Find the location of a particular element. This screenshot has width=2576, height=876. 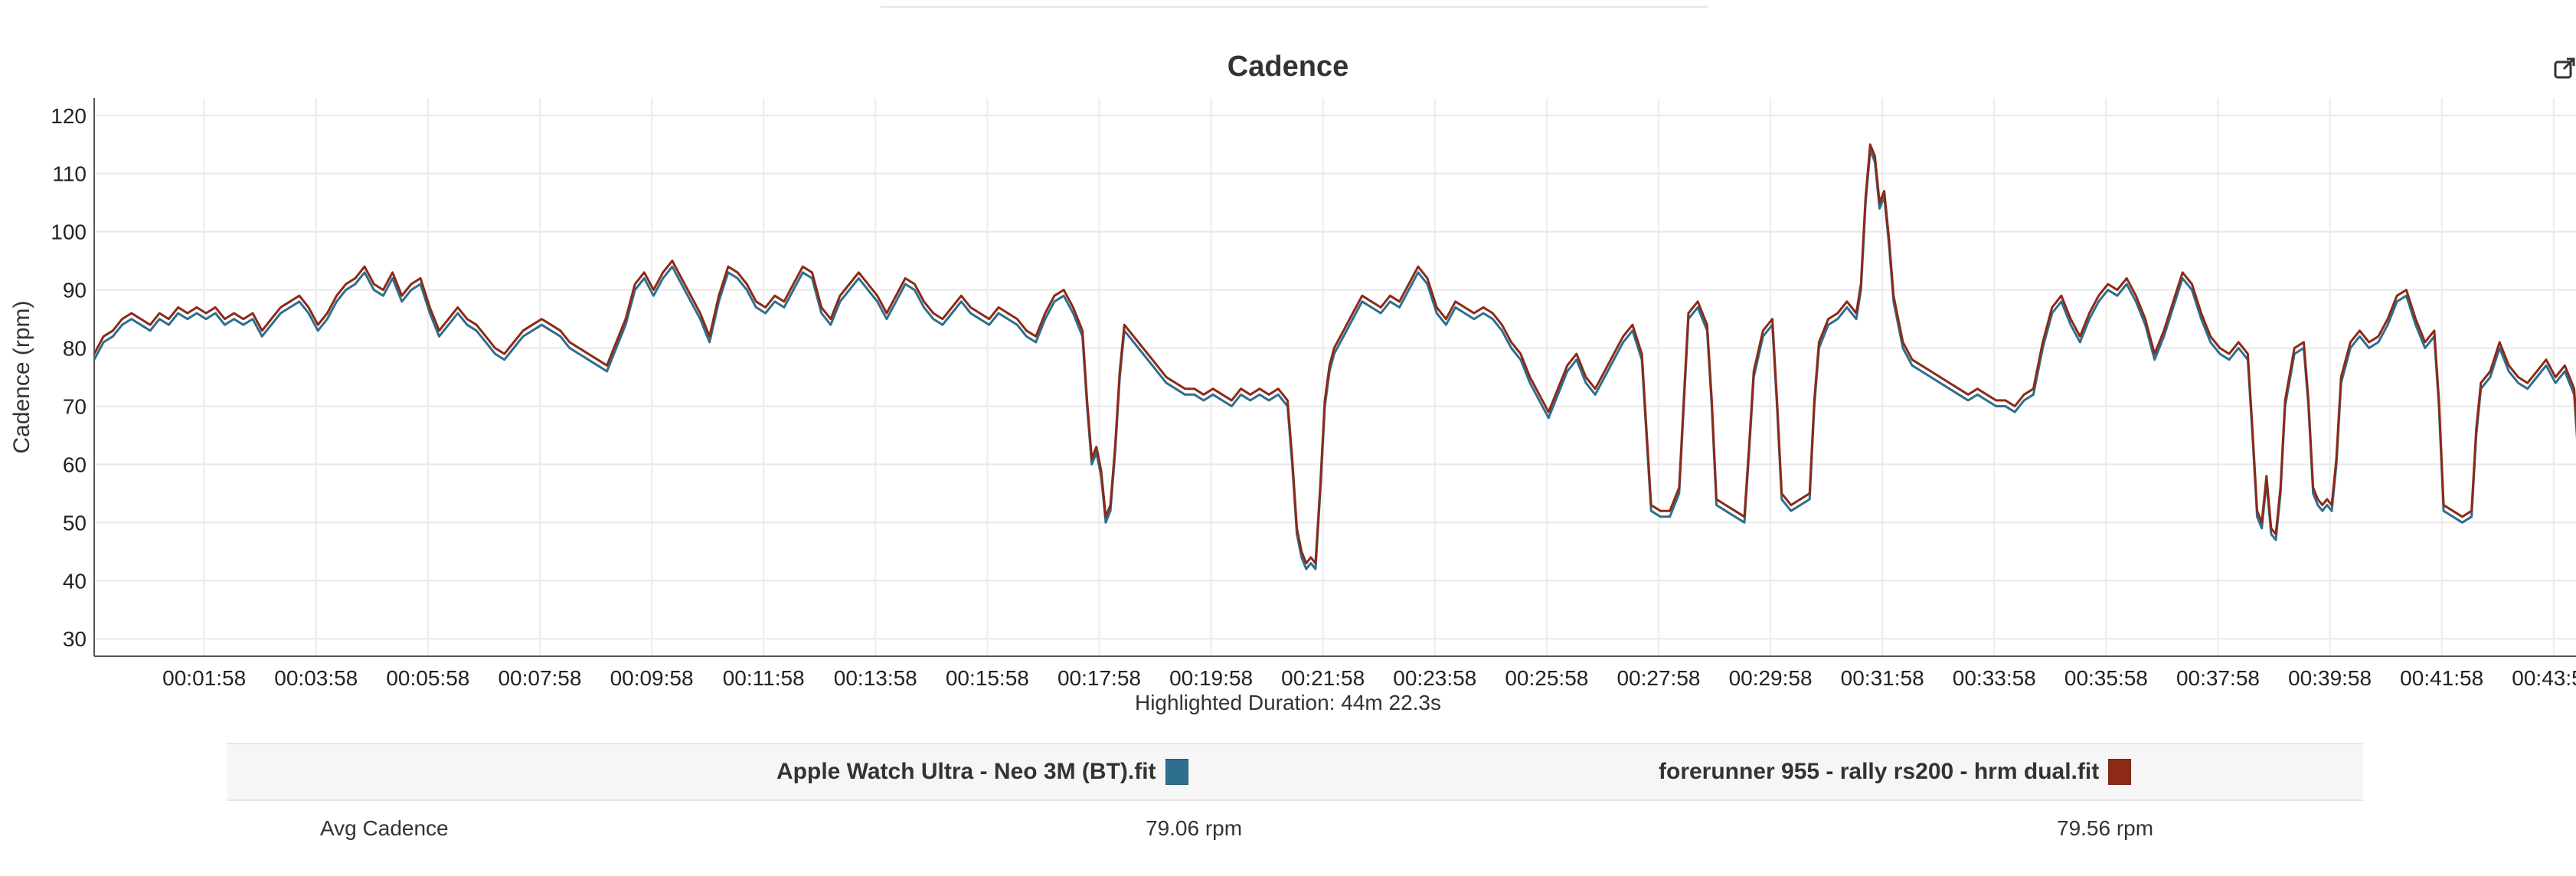

y-tick-label: 120 is located at coordinates (69, 116).